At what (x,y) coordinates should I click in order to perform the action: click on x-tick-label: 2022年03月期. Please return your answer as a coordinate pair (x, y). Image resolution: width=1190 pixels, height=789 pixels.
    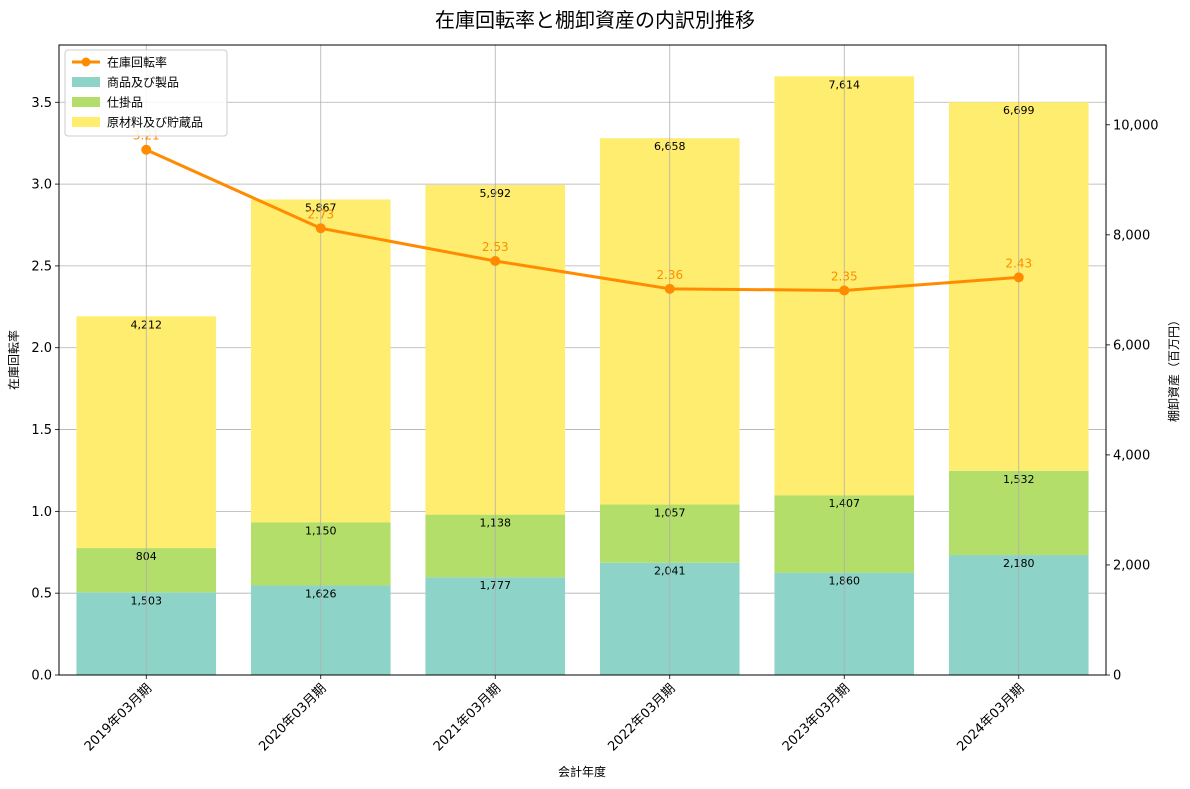
    Looking at the image, I should click on (641, 717).